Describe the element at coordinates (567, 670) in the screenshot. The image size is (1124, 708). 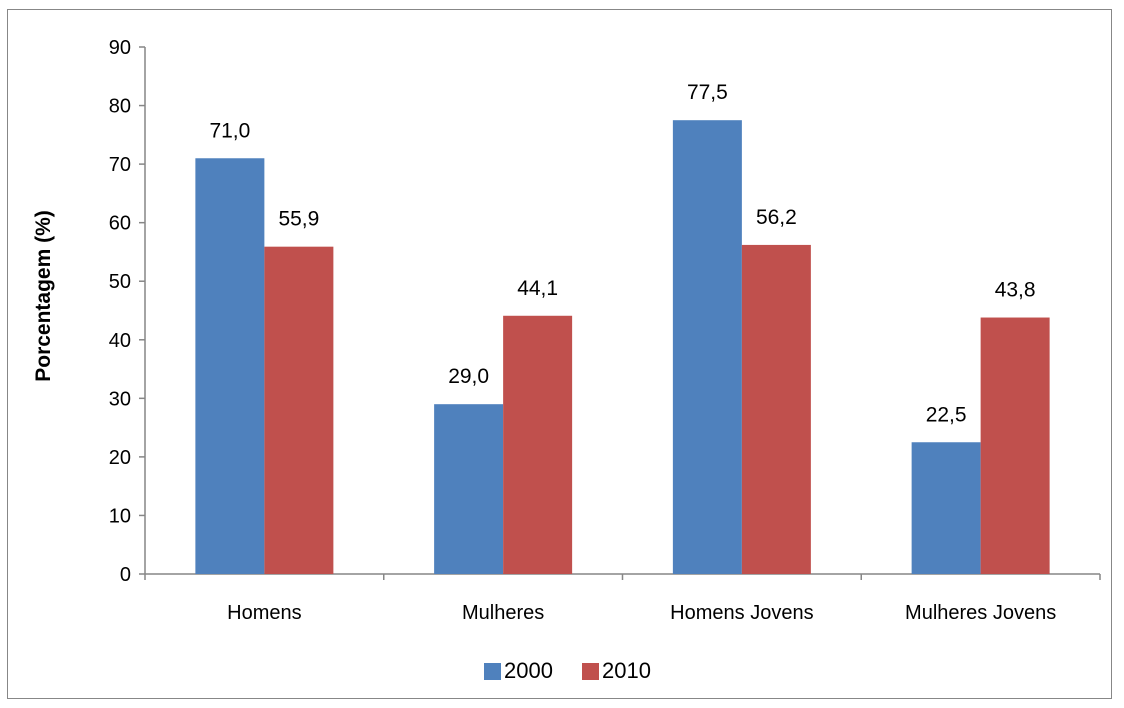
I see `legend: 2000 2010` at that location.